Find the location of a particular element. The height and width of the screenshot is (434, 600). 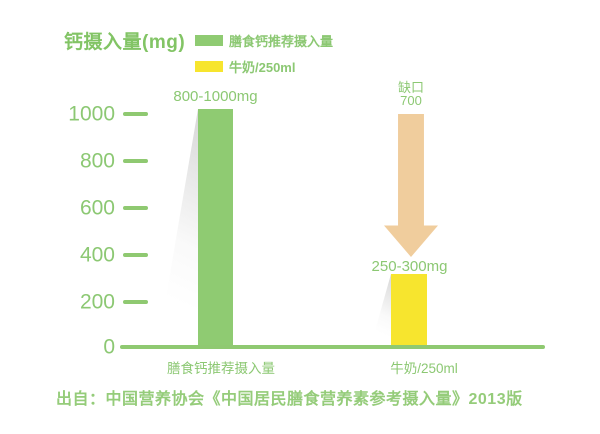

legend-item-milk: 牛奶/250ml is located at coordinates (264, 66).